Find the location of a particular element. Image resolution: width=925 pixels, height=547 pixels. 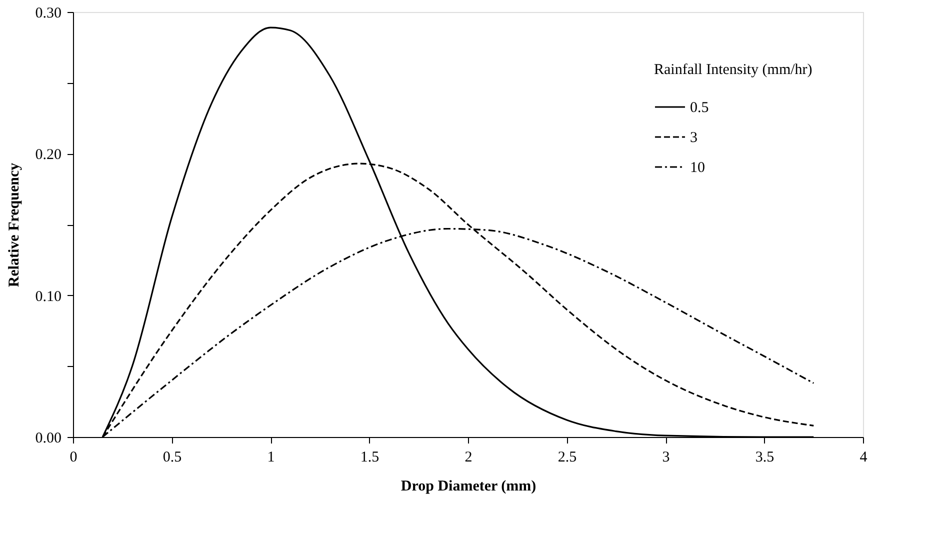

y-tick-label: 0.00 is located at coordinates (48, 438).